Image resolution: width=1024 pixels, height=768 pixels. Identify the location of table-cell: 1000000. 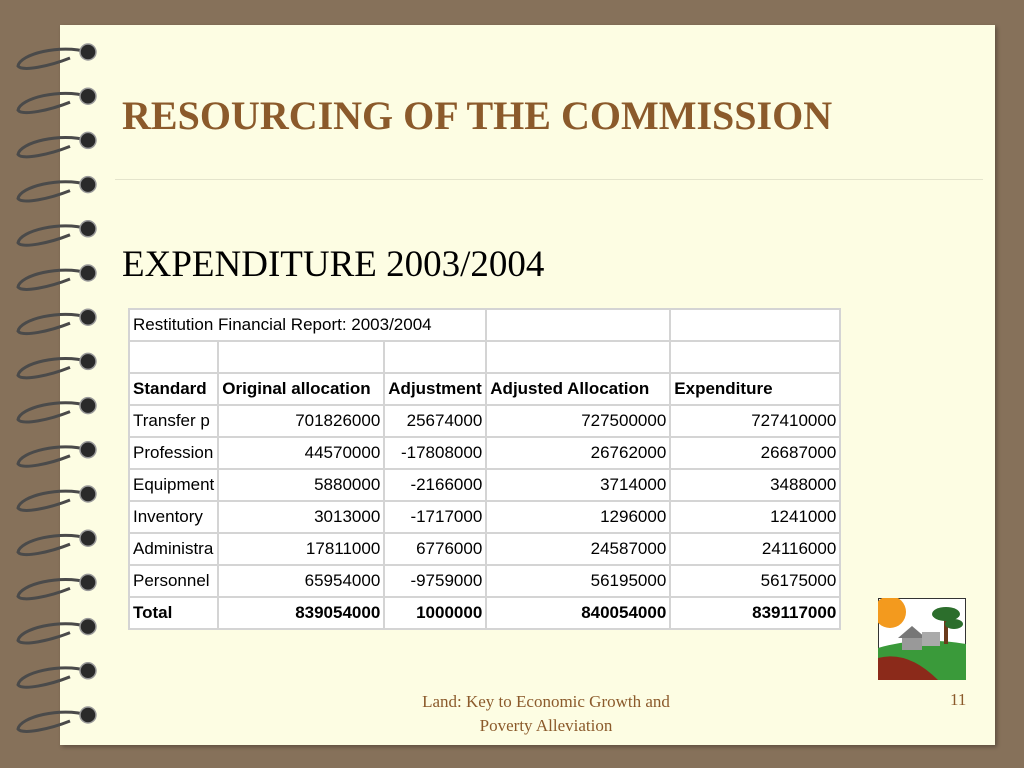
(435, 613).